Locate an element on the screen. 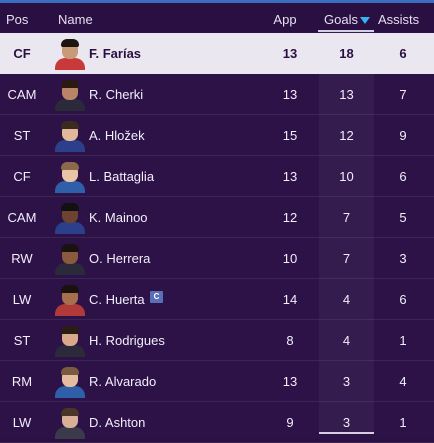  player-name: D. Ashton is located at coordinates (117, 422).